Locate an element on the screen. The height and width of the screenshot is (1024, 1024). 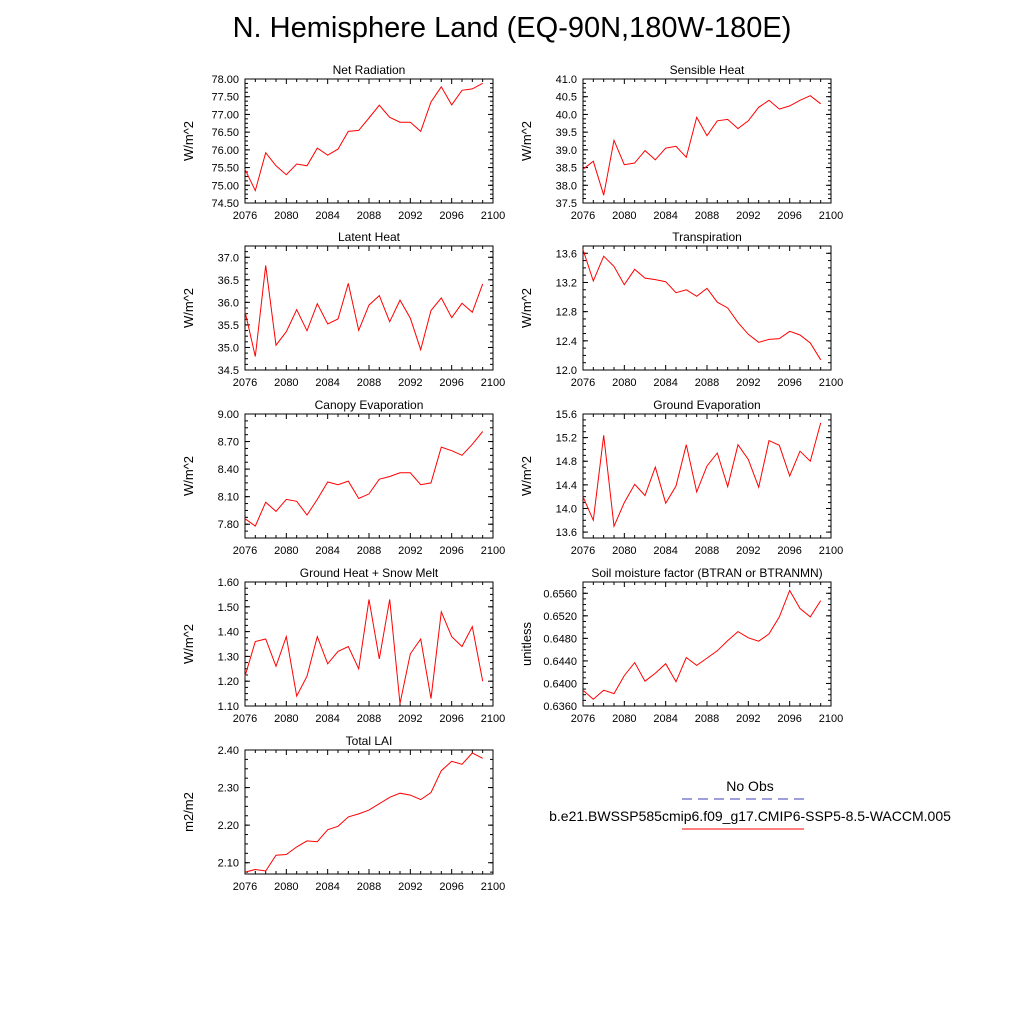
y-tick-label: 34.5 is located at coordinates (228, 371).